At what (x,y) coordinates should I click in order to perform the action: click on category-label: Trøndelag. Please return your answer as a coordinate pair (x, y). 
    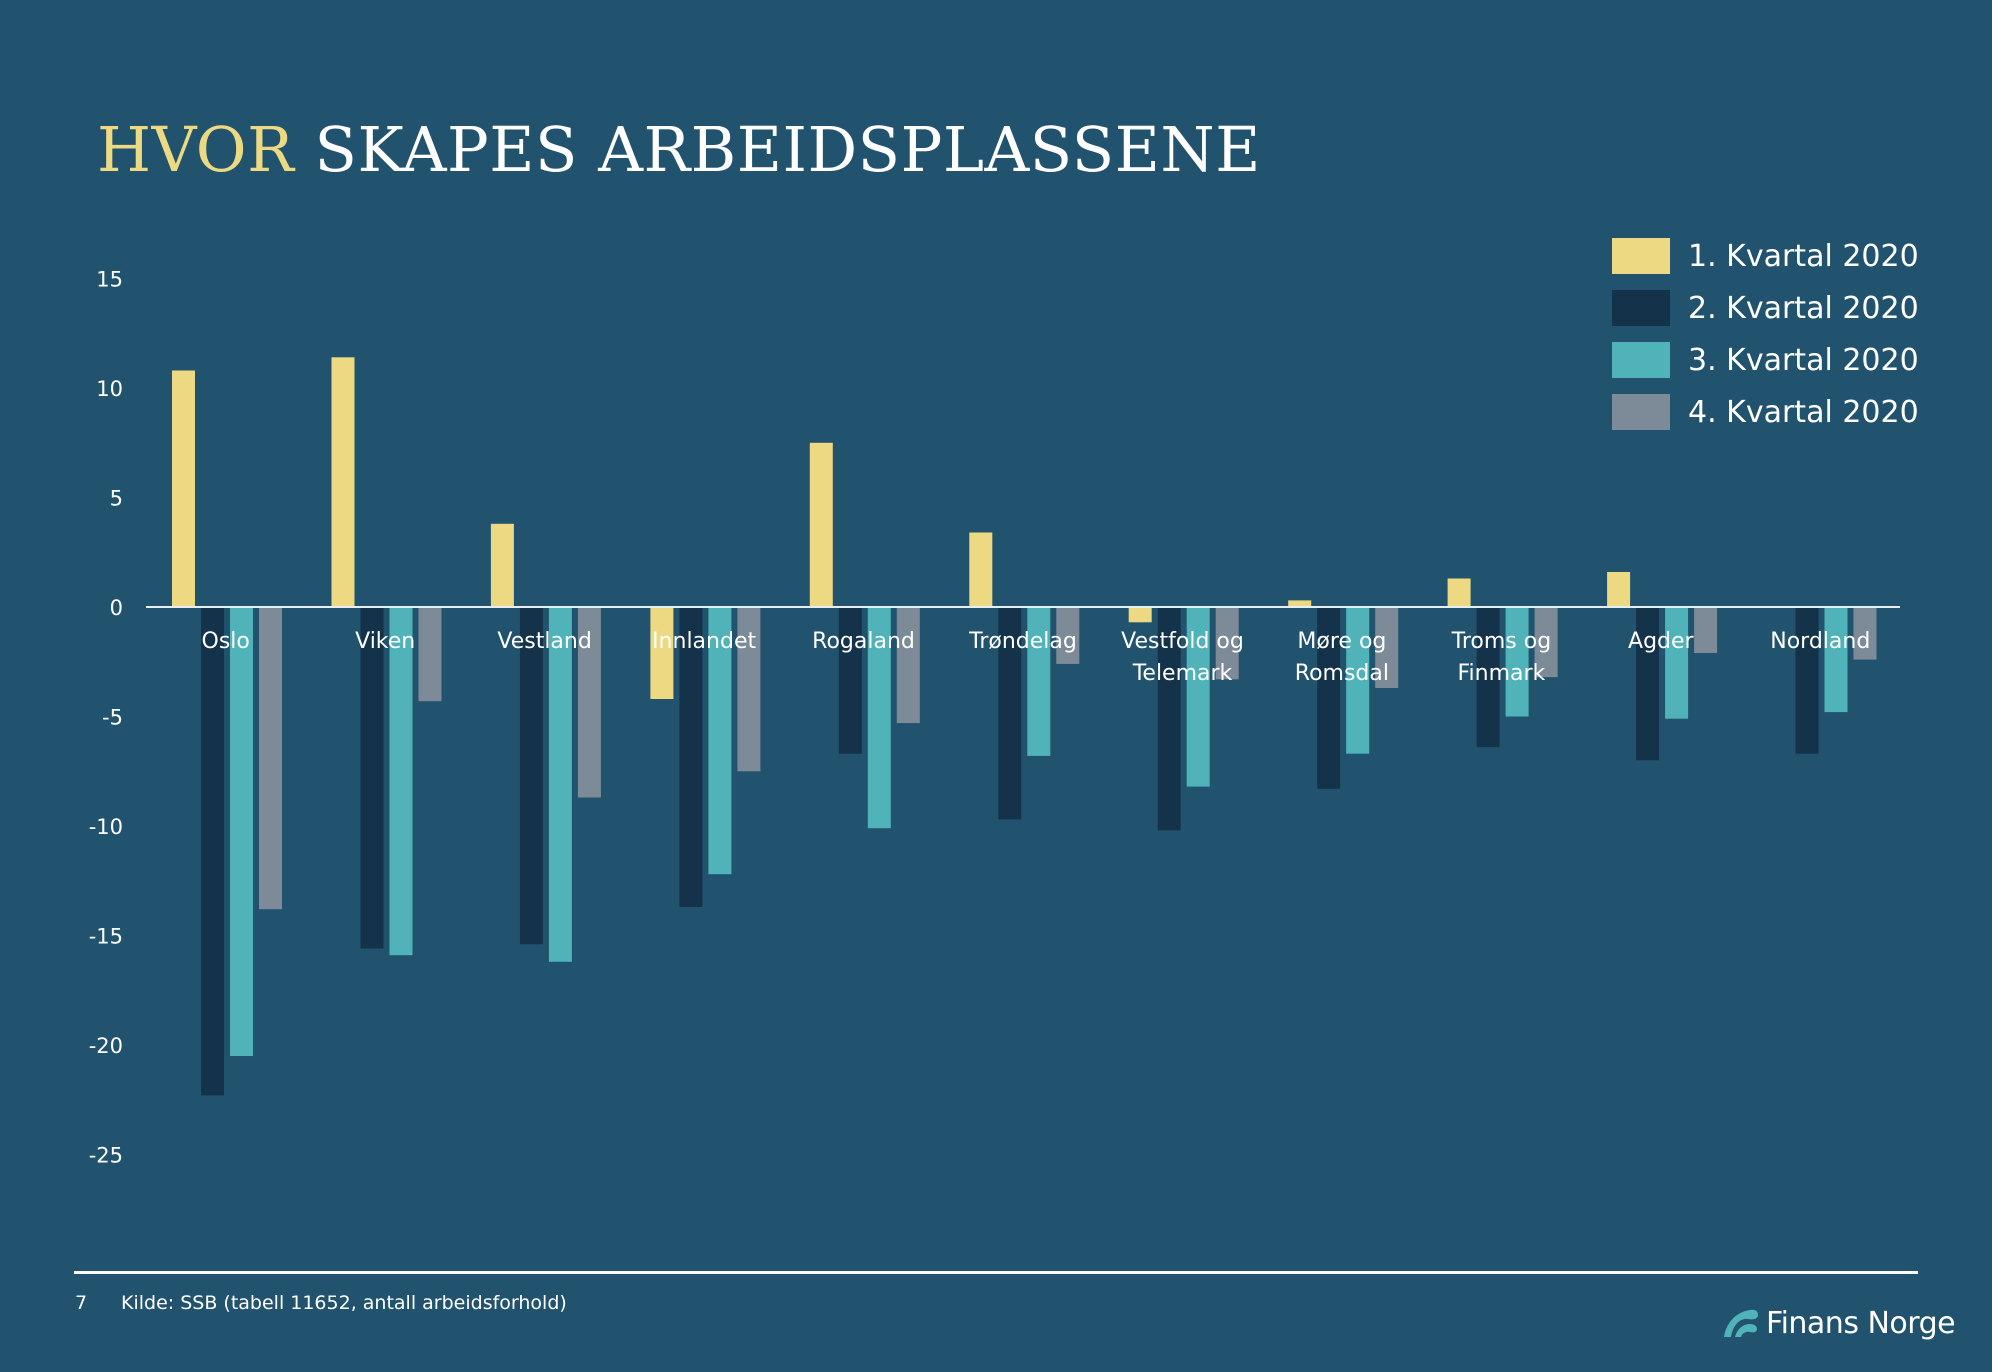
    Looking at the image, I should click on (1022, 641).